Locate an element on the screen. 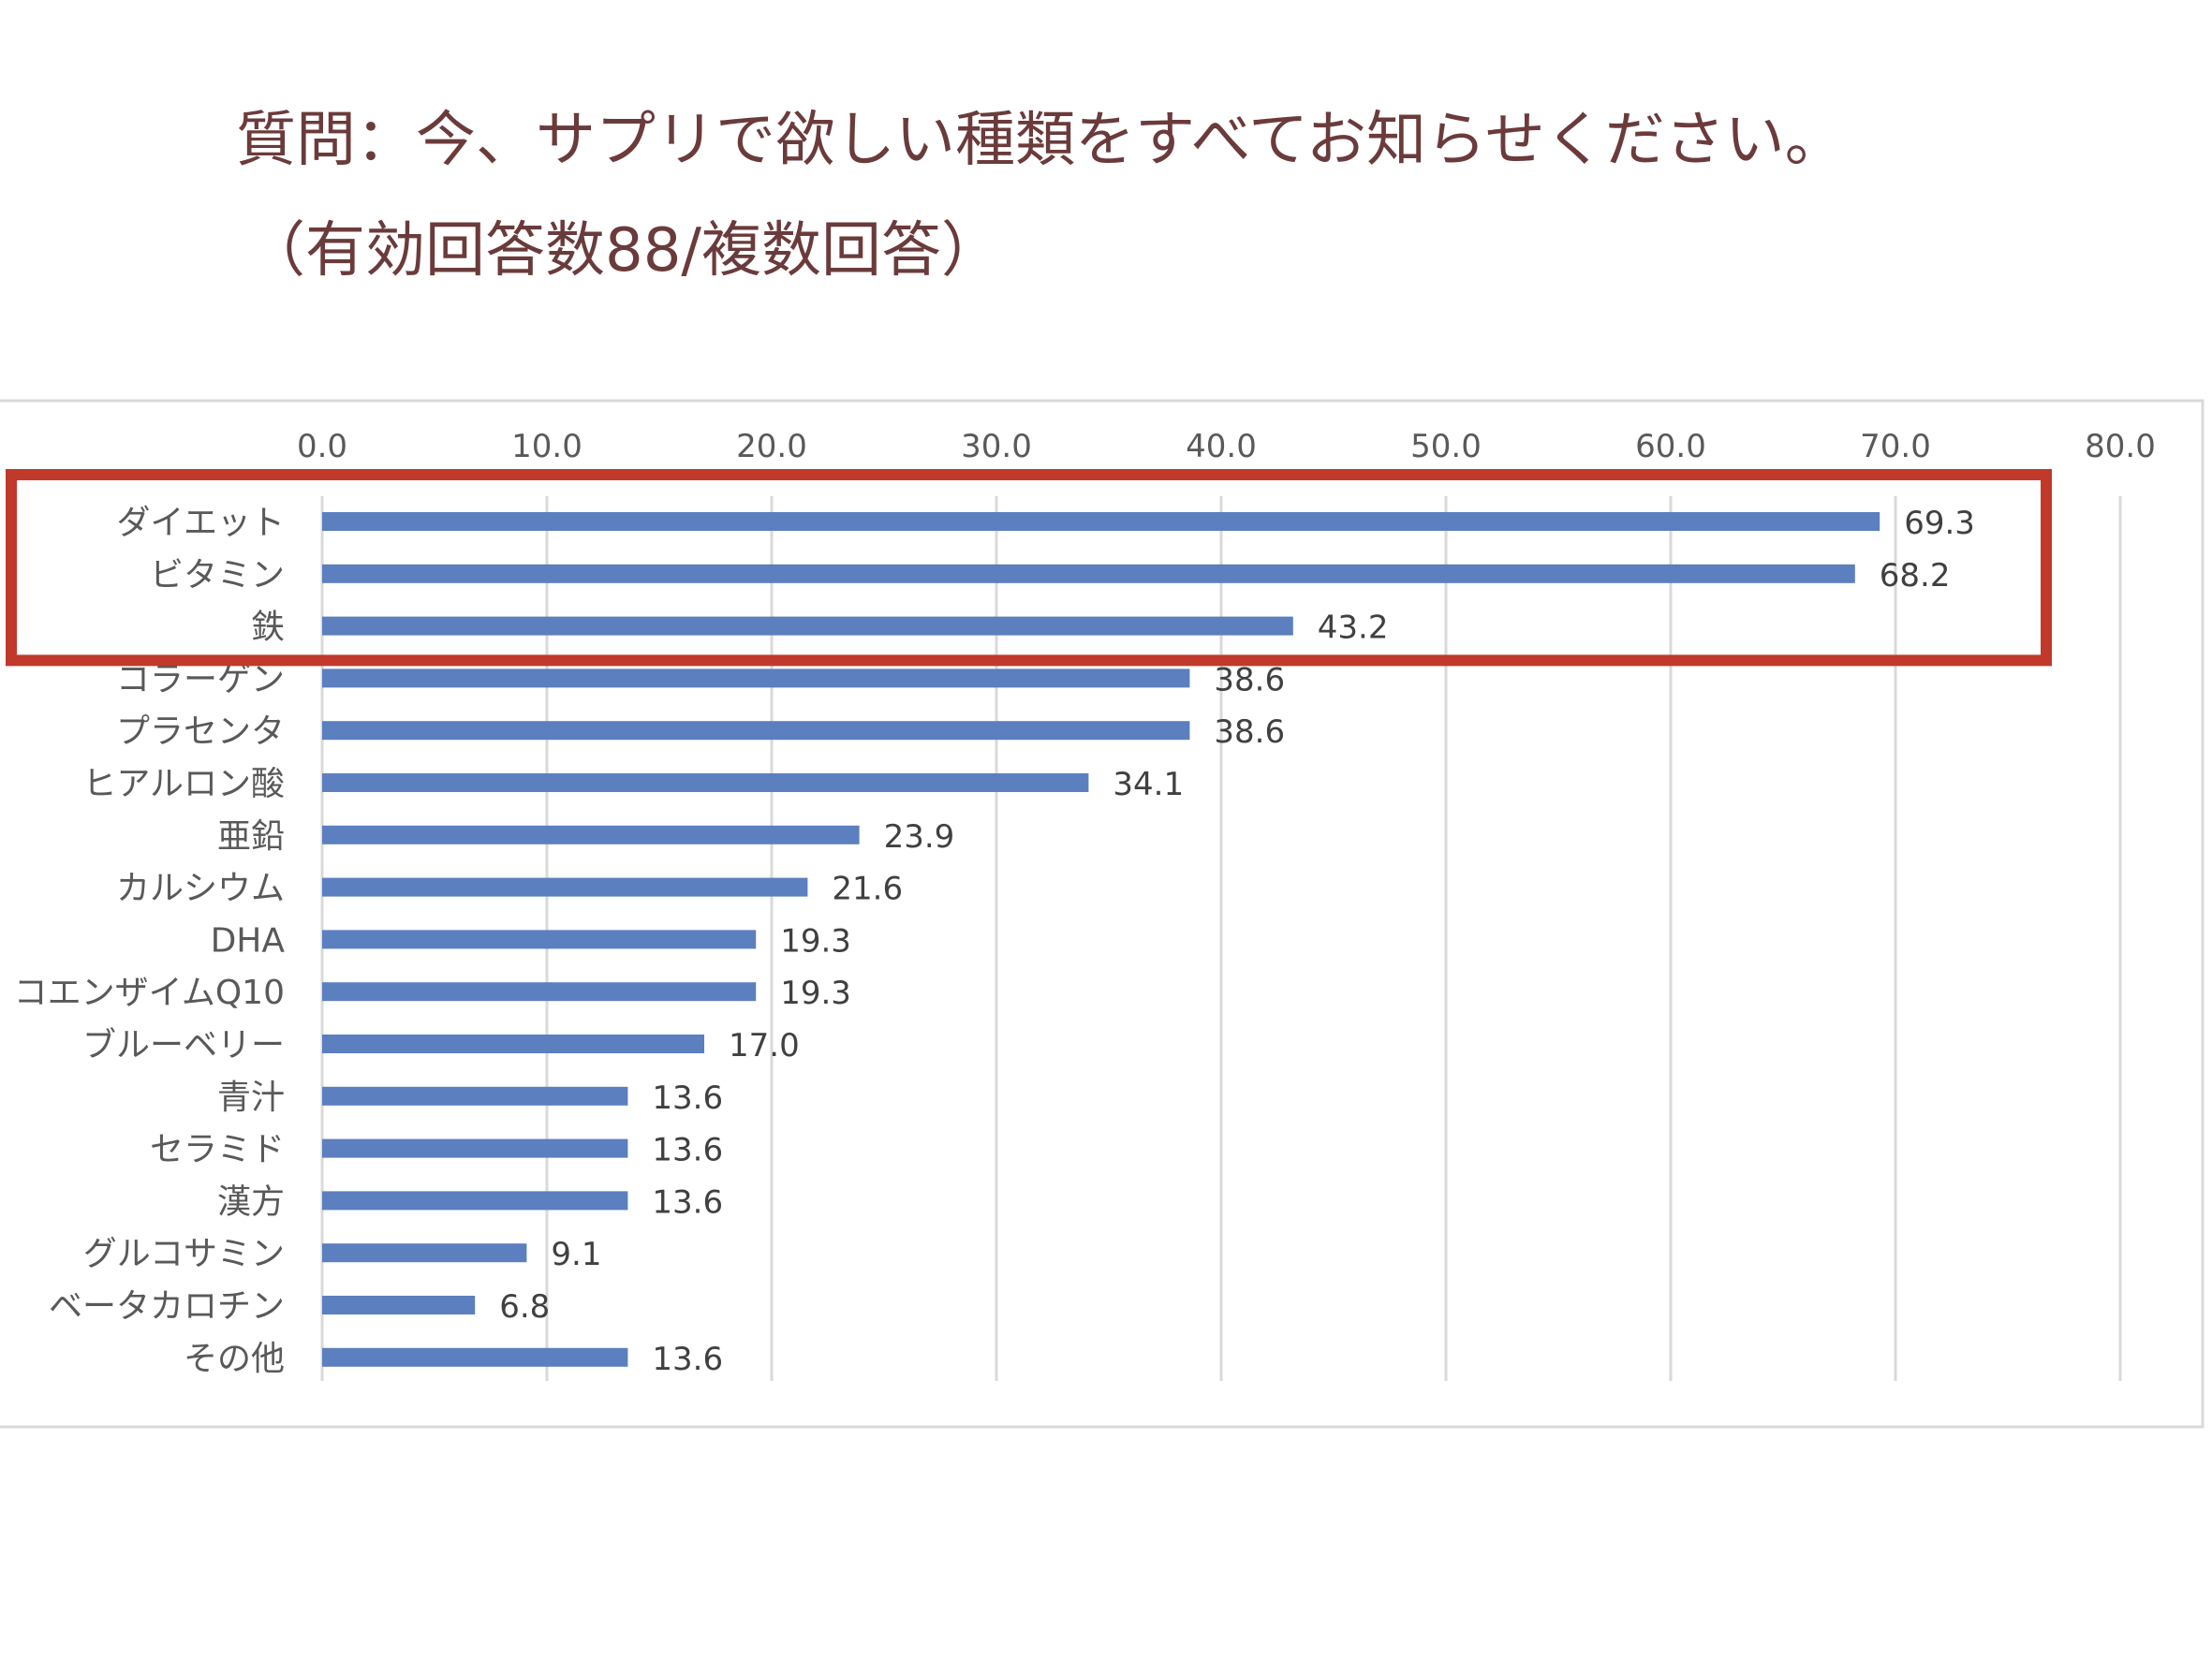 The width and height of the screenshot is (2212, 1659). category-label: ブルーベリー is located at coordinates (183, 1045).